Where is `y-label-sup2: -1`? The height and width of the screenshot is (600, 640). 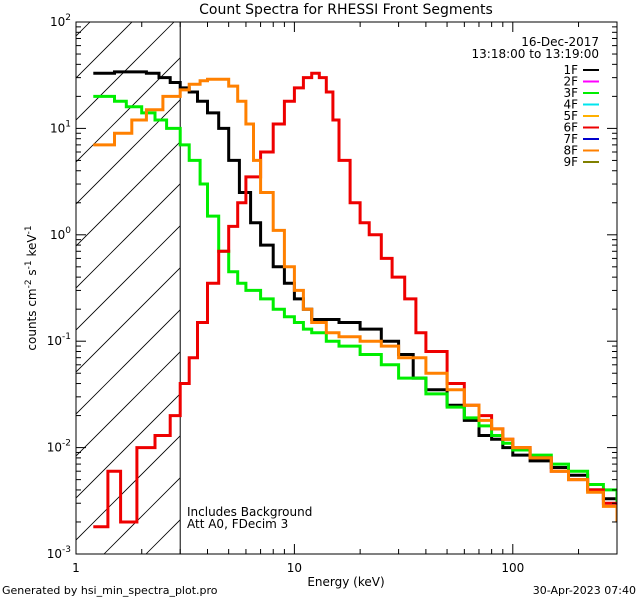 y-label-sup2: -1 is located at coordinates (29, 264).